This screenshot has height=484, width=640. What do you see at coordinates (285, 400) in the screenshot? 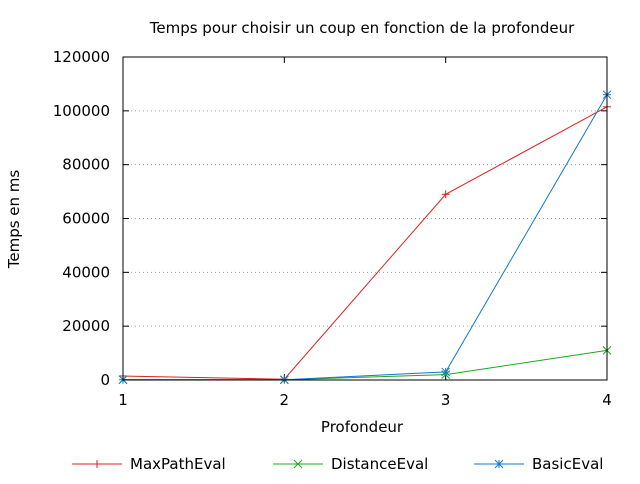
I see `x-tick-label: 2` at bounding box center [285, 400].